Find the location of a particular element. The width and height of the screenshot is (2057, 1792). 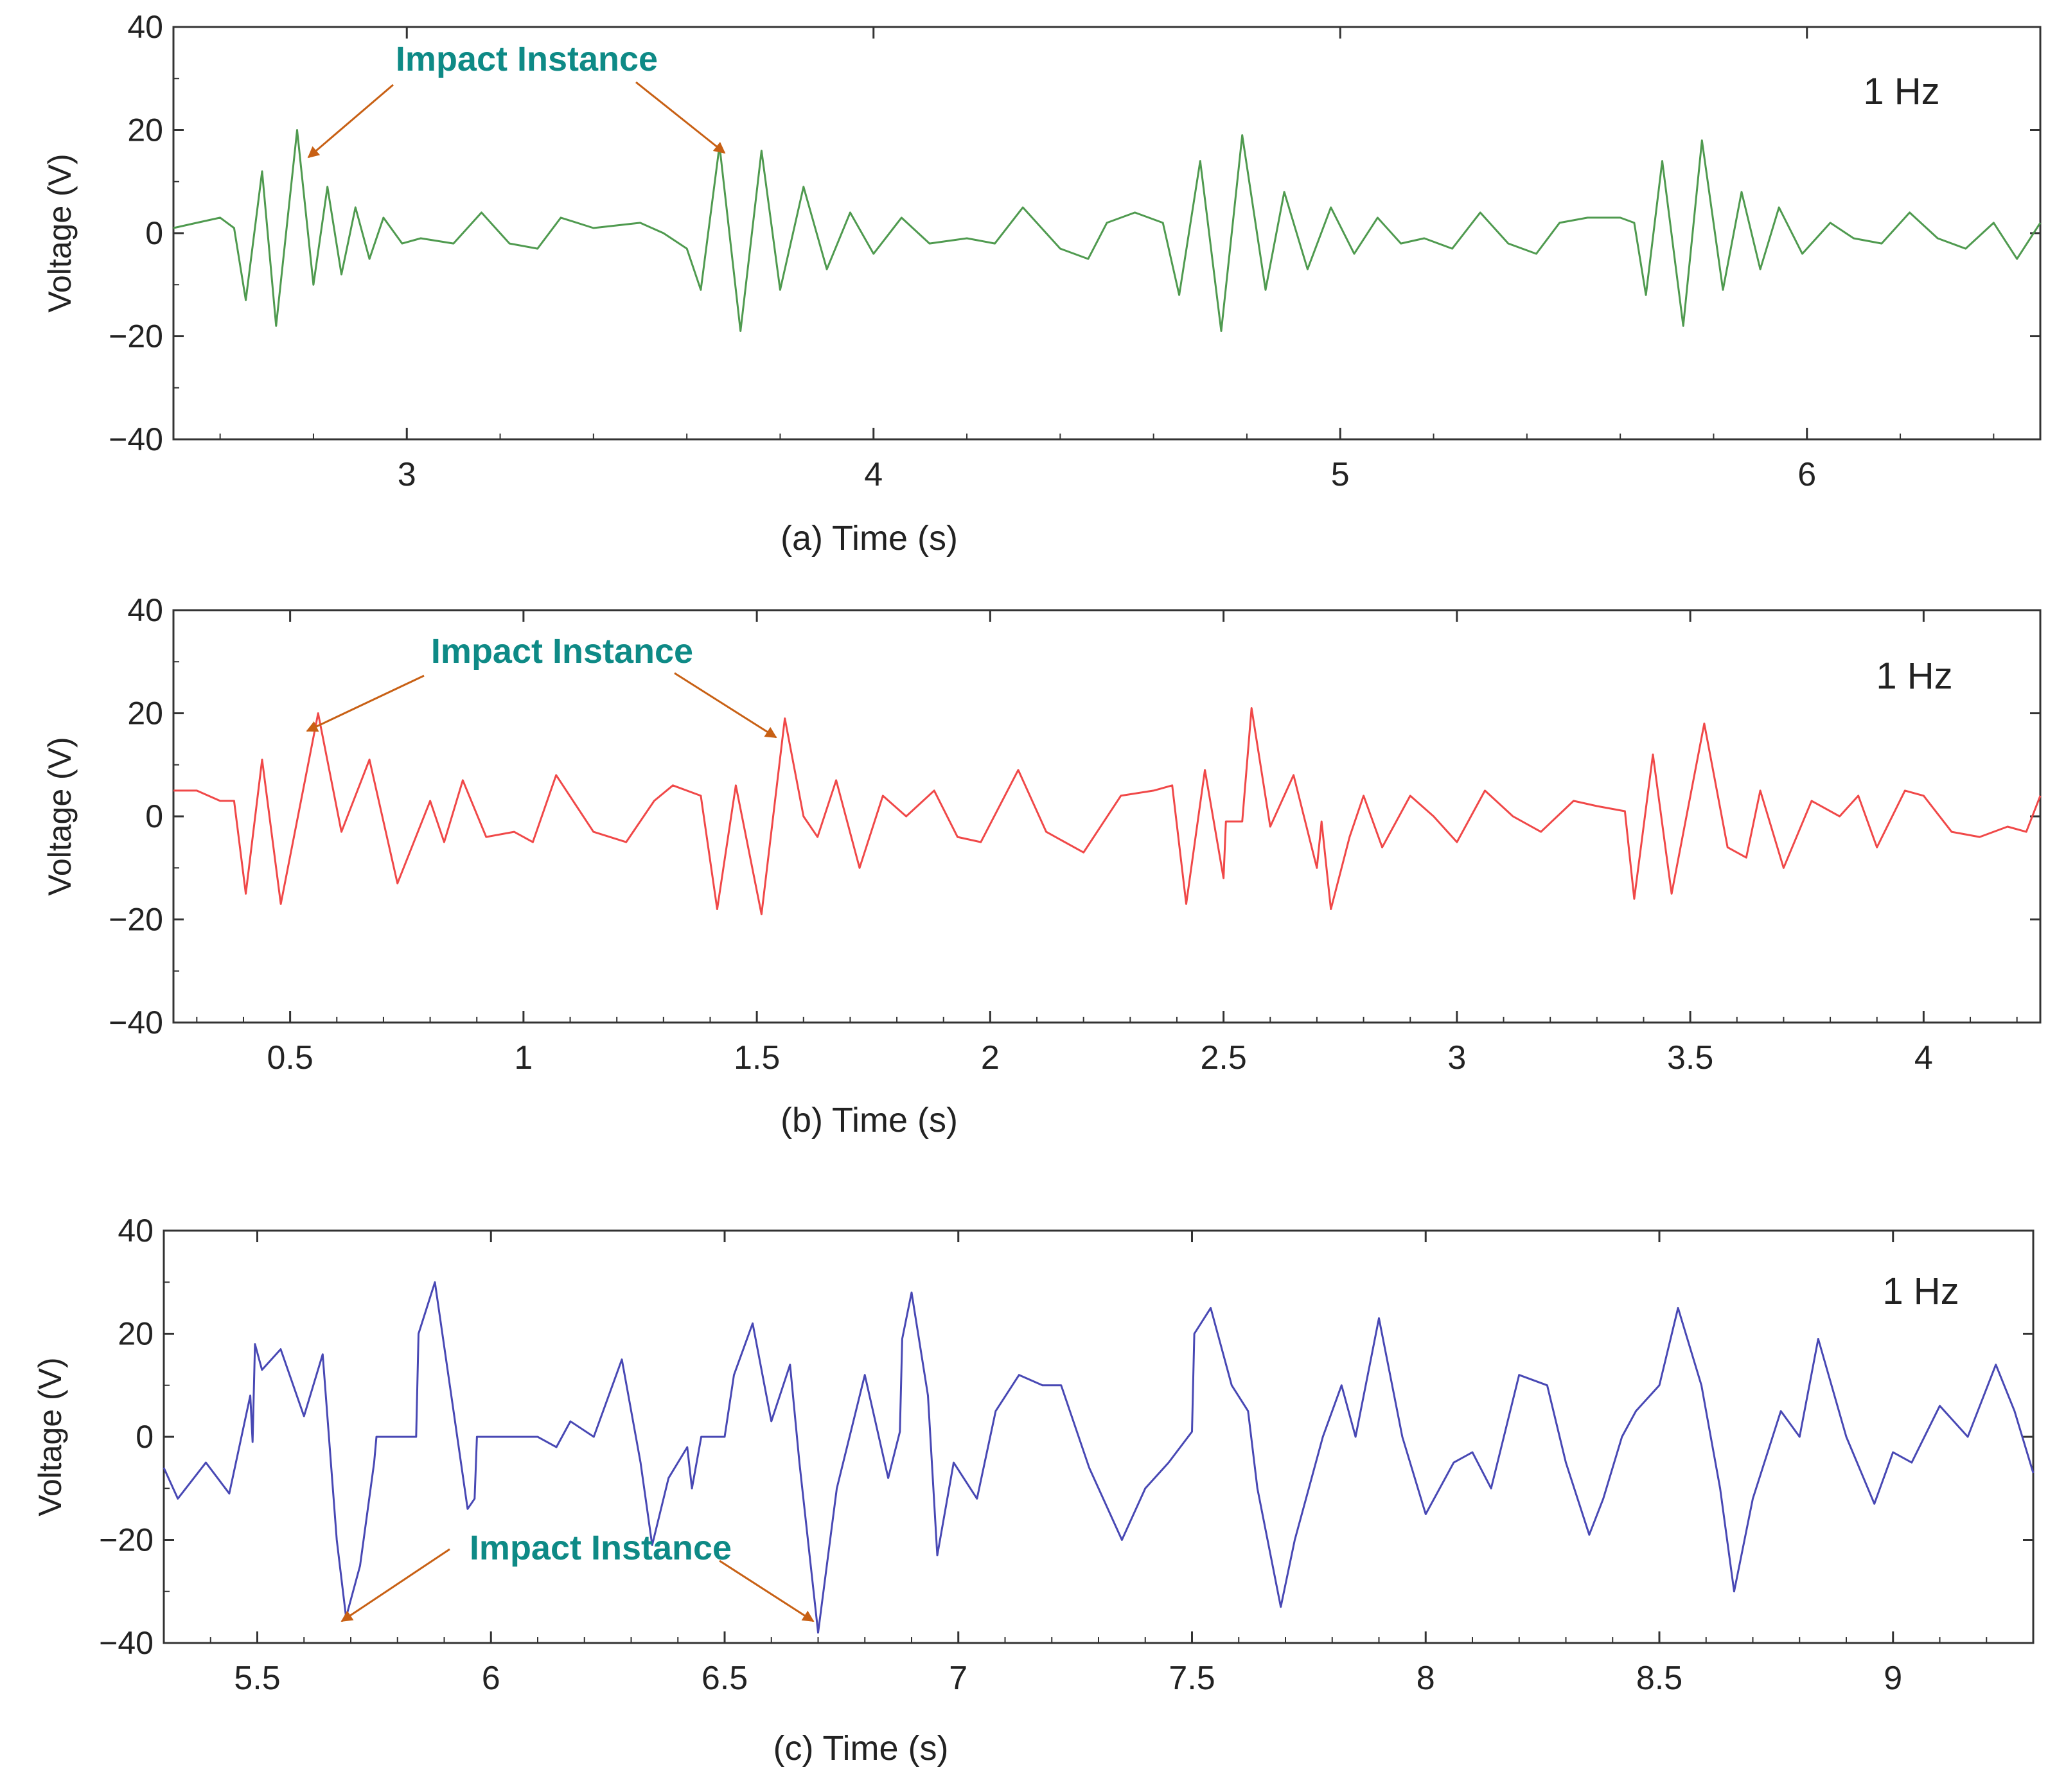

panel-caption-b: (b) Time (s) is located at coordinates (870, 1120).